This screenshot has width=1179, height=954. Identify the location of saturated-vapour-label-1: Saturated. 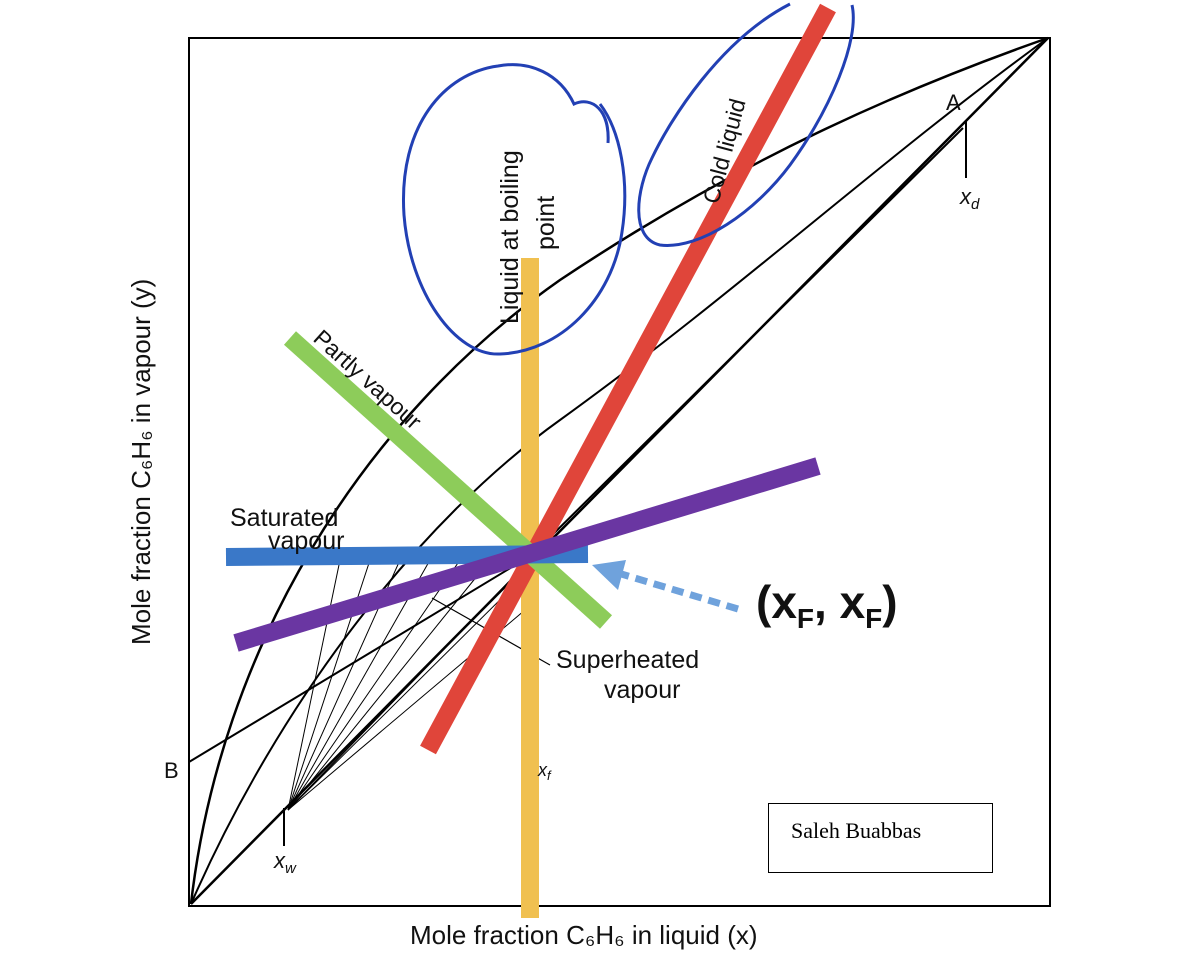
(284, 518).